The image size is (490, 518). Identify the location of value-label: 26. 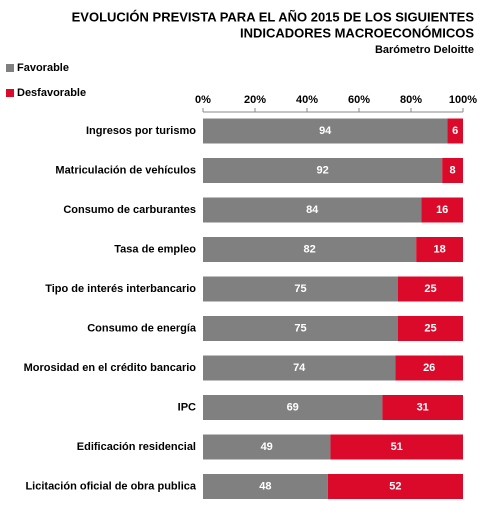
(429, 368).